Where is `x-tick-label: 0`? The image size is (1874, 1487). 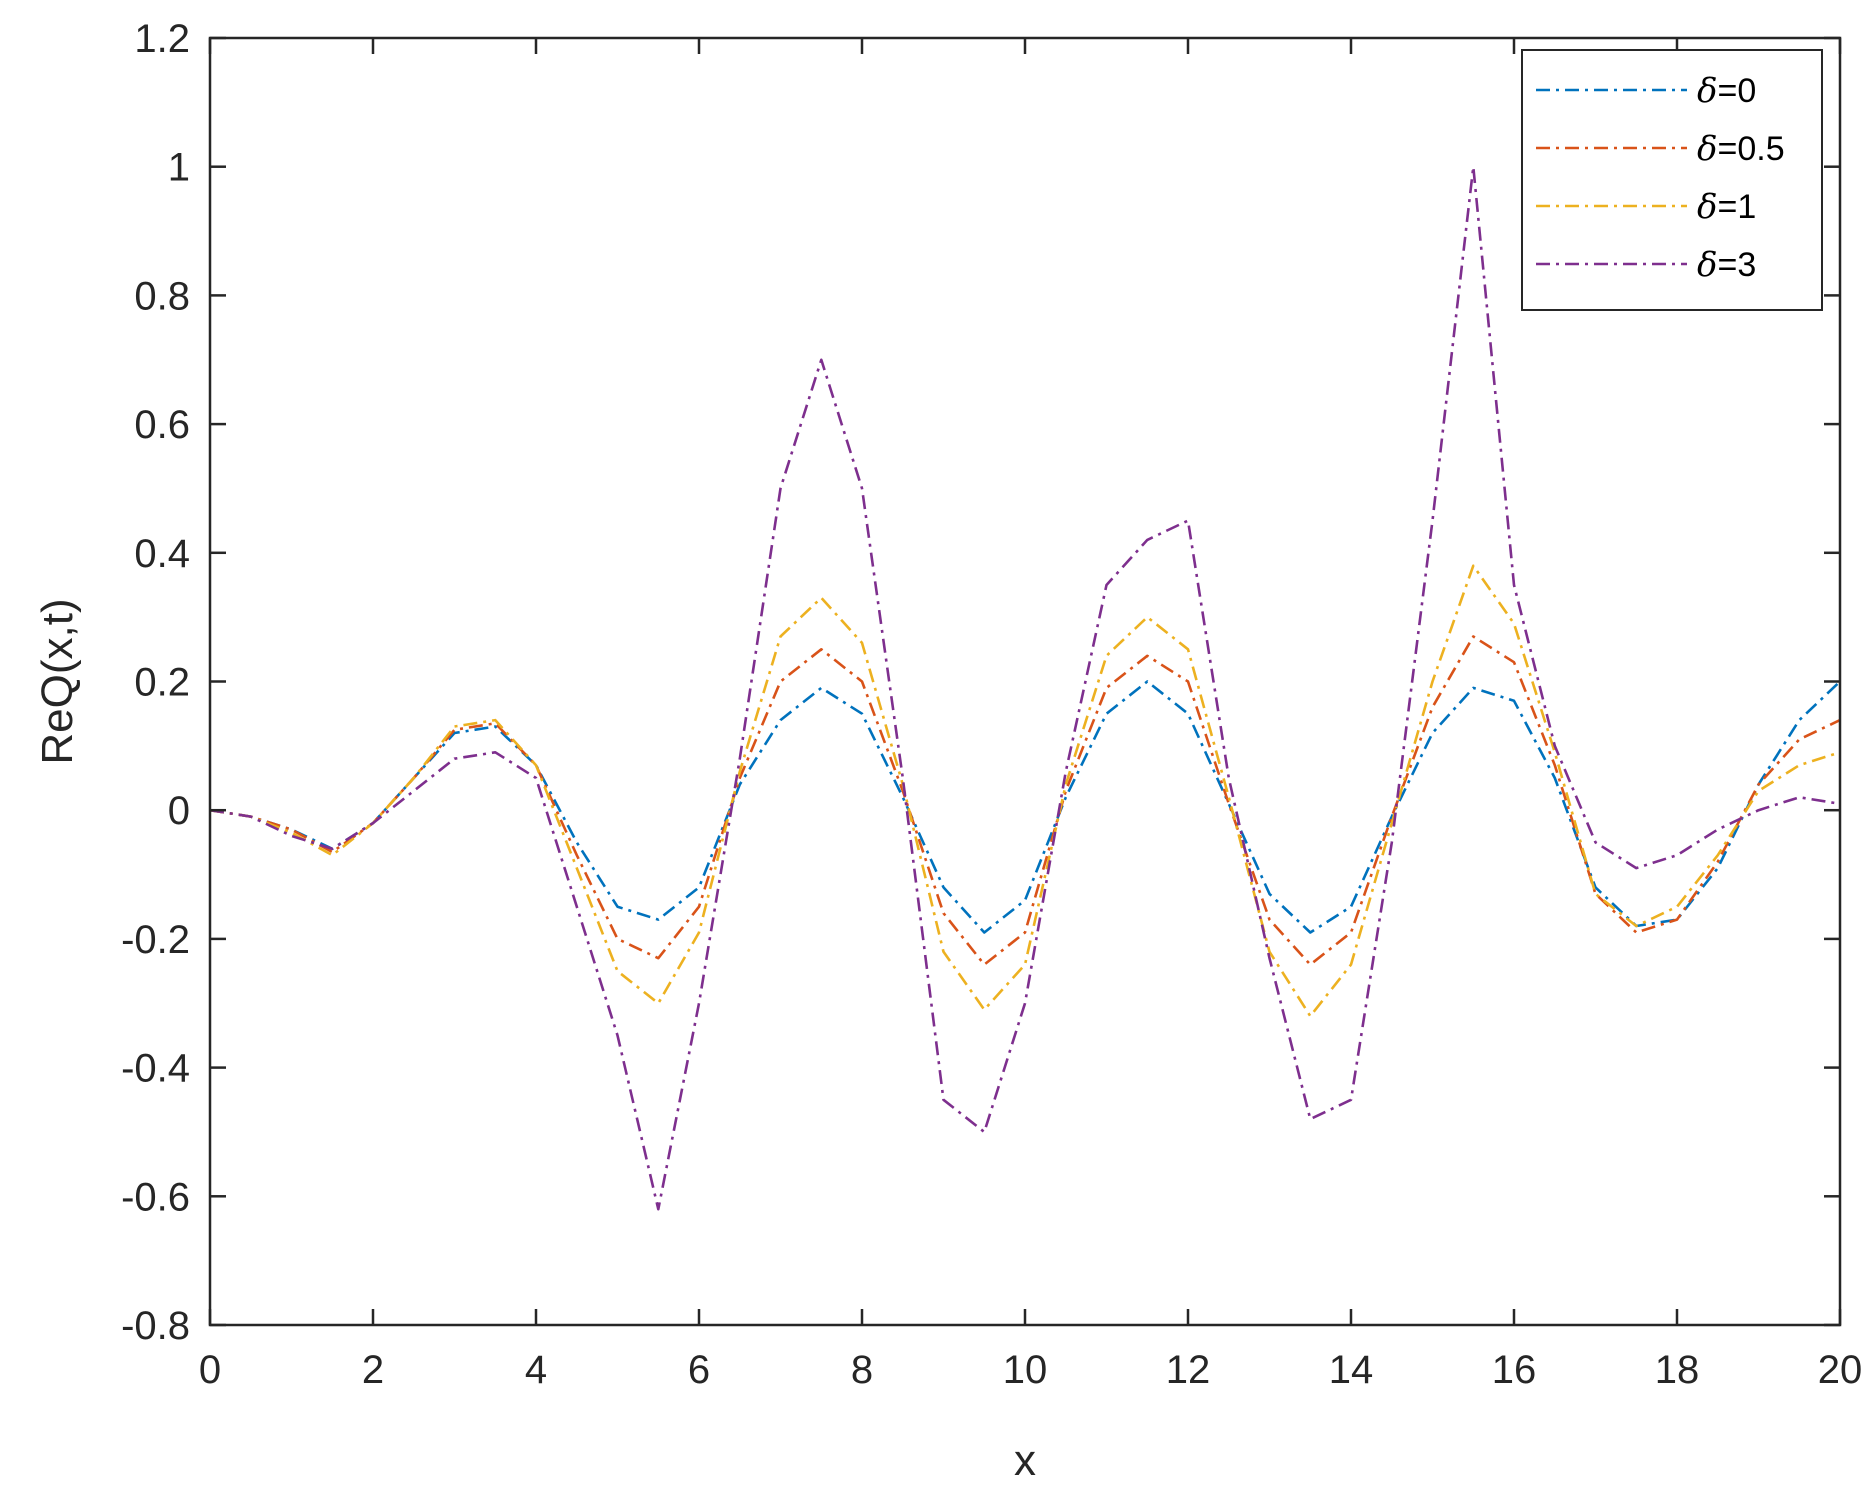
x-tick-label: 0 is located at coordinates (210, 1370).